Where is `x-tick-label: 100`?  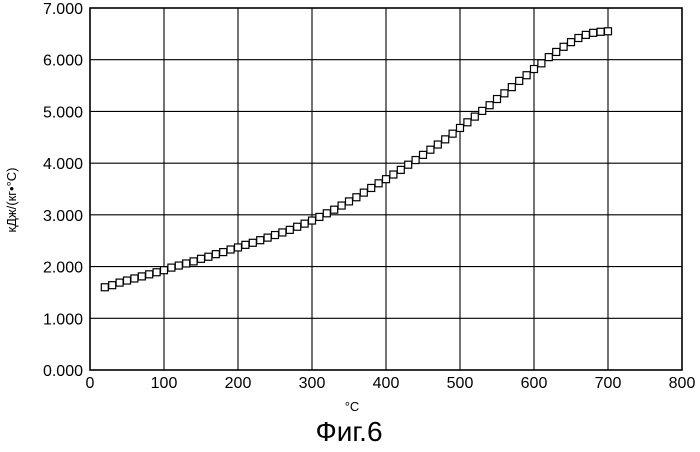 x-tick-label: 100 is located at coordinates (164, 383).